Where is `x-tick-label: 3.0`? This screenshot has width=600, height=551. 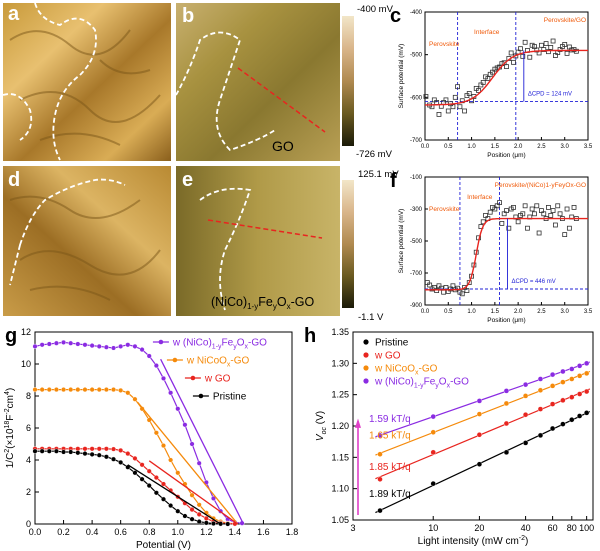 x-tick-label: 3.0 is located at coordinates (565, 312).